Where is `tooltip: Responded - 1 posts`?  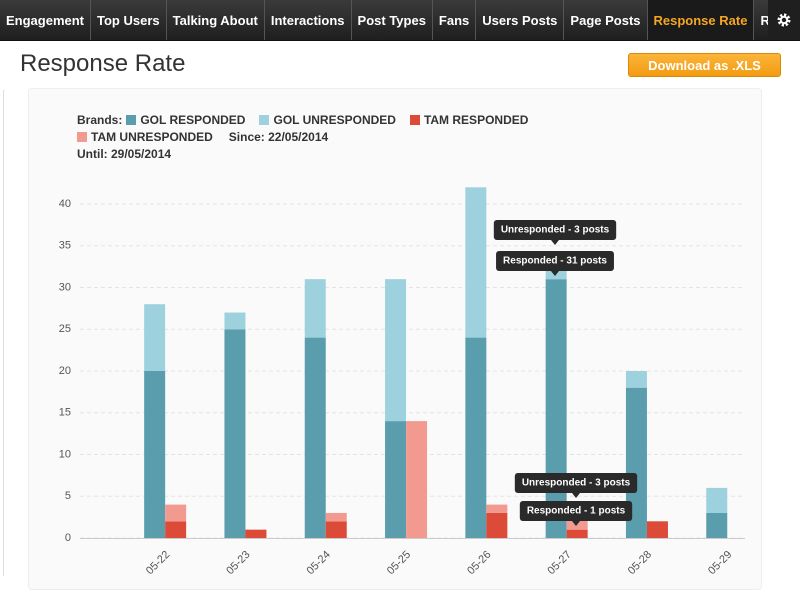
tooltip: Responded - 1 posts is located at coordinates (576, 513).